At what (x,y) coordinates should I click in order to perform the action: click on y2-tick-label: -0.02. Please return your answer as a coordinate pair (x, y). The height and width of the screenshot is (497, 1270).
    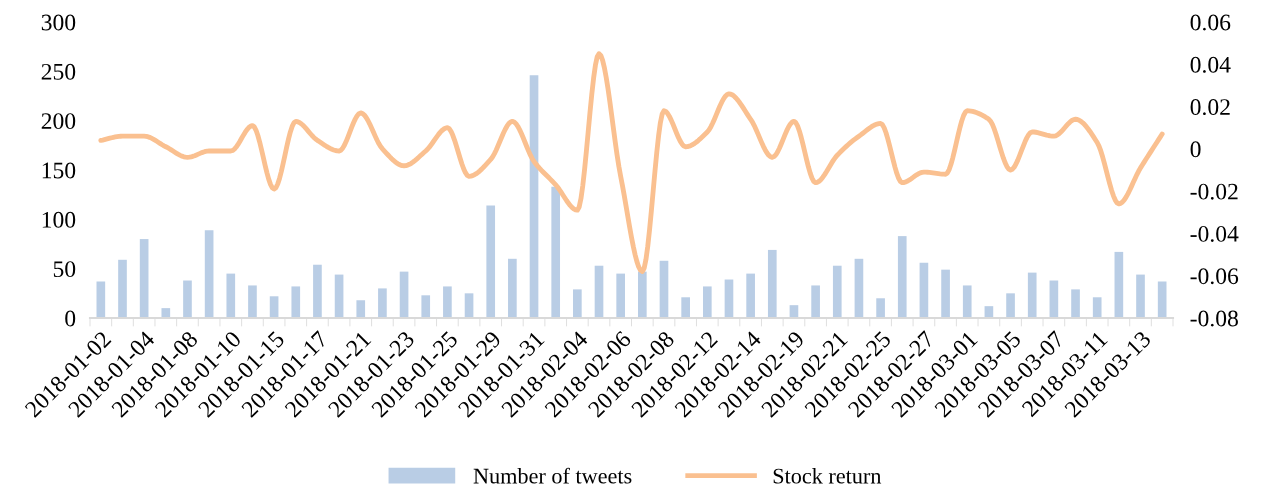
    Looking at the image, I should click on (1214, 191).